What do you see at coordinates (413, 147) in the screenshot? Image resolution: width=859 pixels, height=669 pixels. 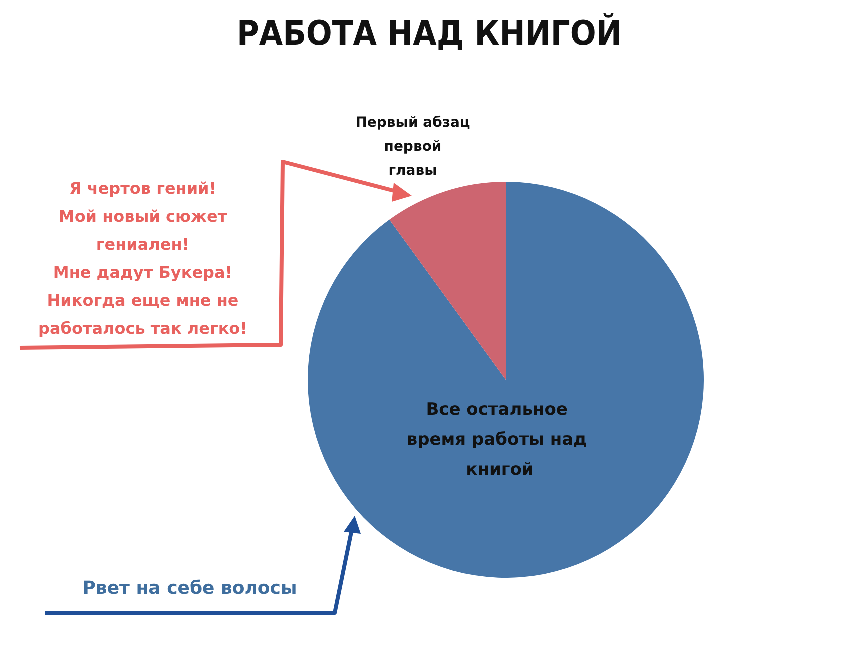 I see `slice-label: Первый абзац первой главы` at bounding box center [413, 147].